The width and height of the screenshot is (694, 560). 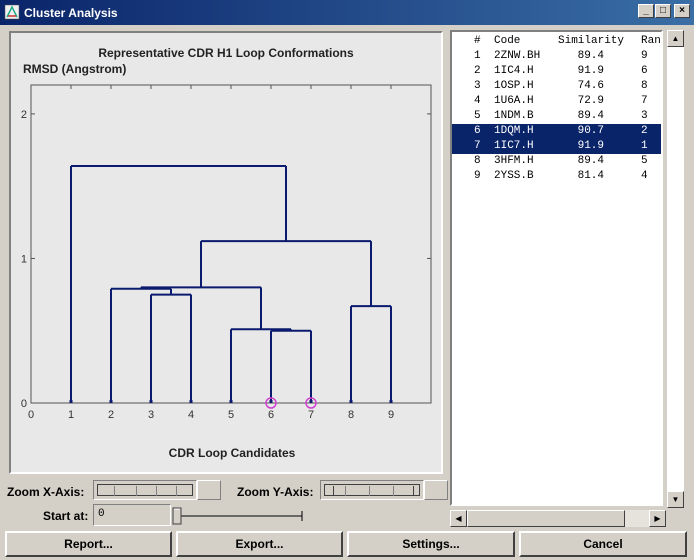 What do you see at coordinates (514, 86) in the screenshot?
I see `cell-code: 1OSP.H` at bounding box center [514, 86].